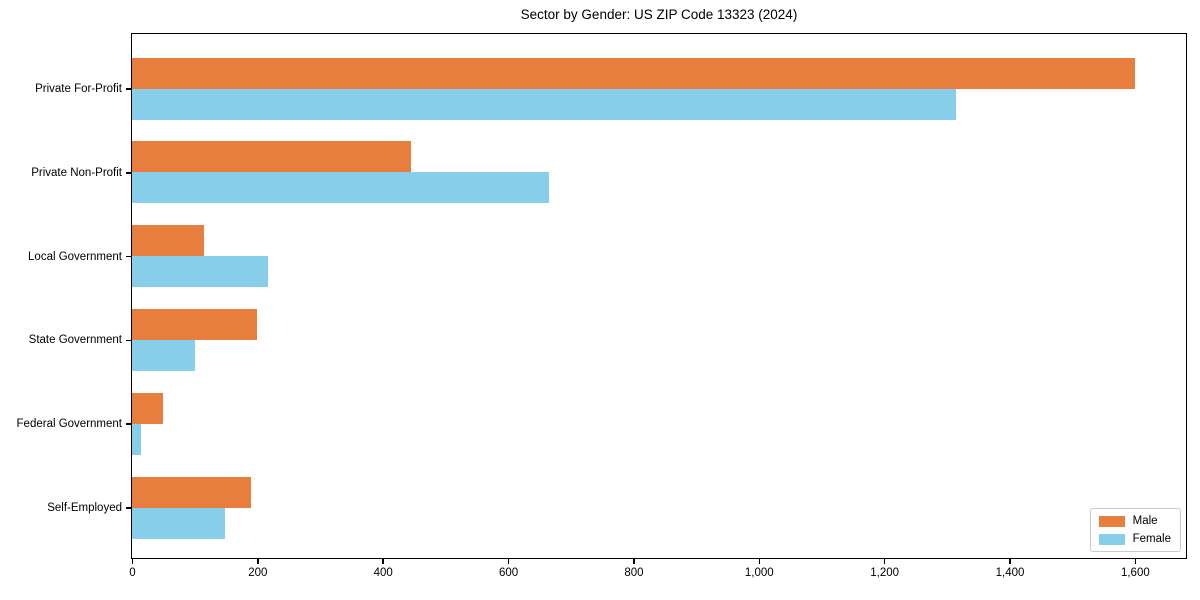 The height and width of the screenshot is (600, 1200). What do you see at coordinates (76, 172) in the screenshot?
I see `y-axis-label-private-non-profit: Private Non-Profit` at bounding box center [76, 172].